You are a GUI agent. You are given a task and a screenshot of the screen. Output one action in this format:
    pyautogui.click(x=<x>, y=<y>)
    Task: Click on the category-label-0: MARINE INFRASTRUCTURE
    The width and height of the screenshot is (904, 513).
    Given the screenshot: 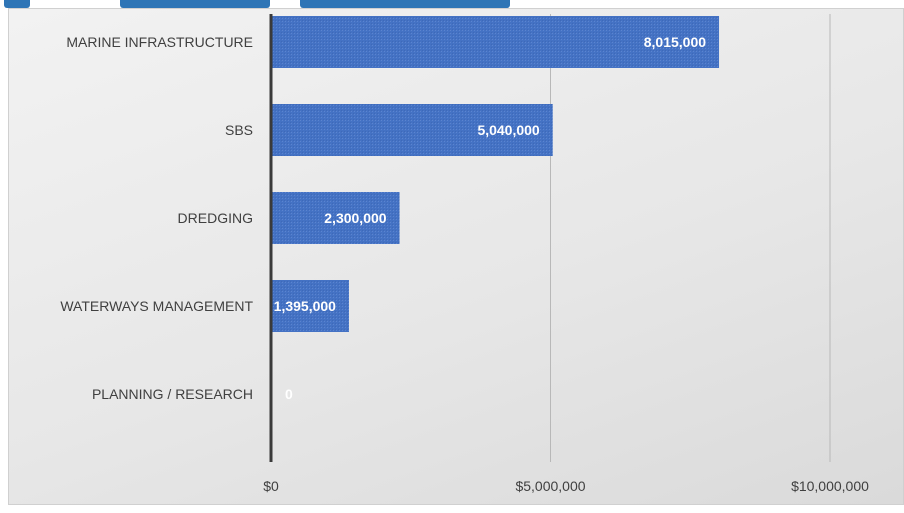 What is the action you would take?
    pyautogui.click(x=159, y=42)
    